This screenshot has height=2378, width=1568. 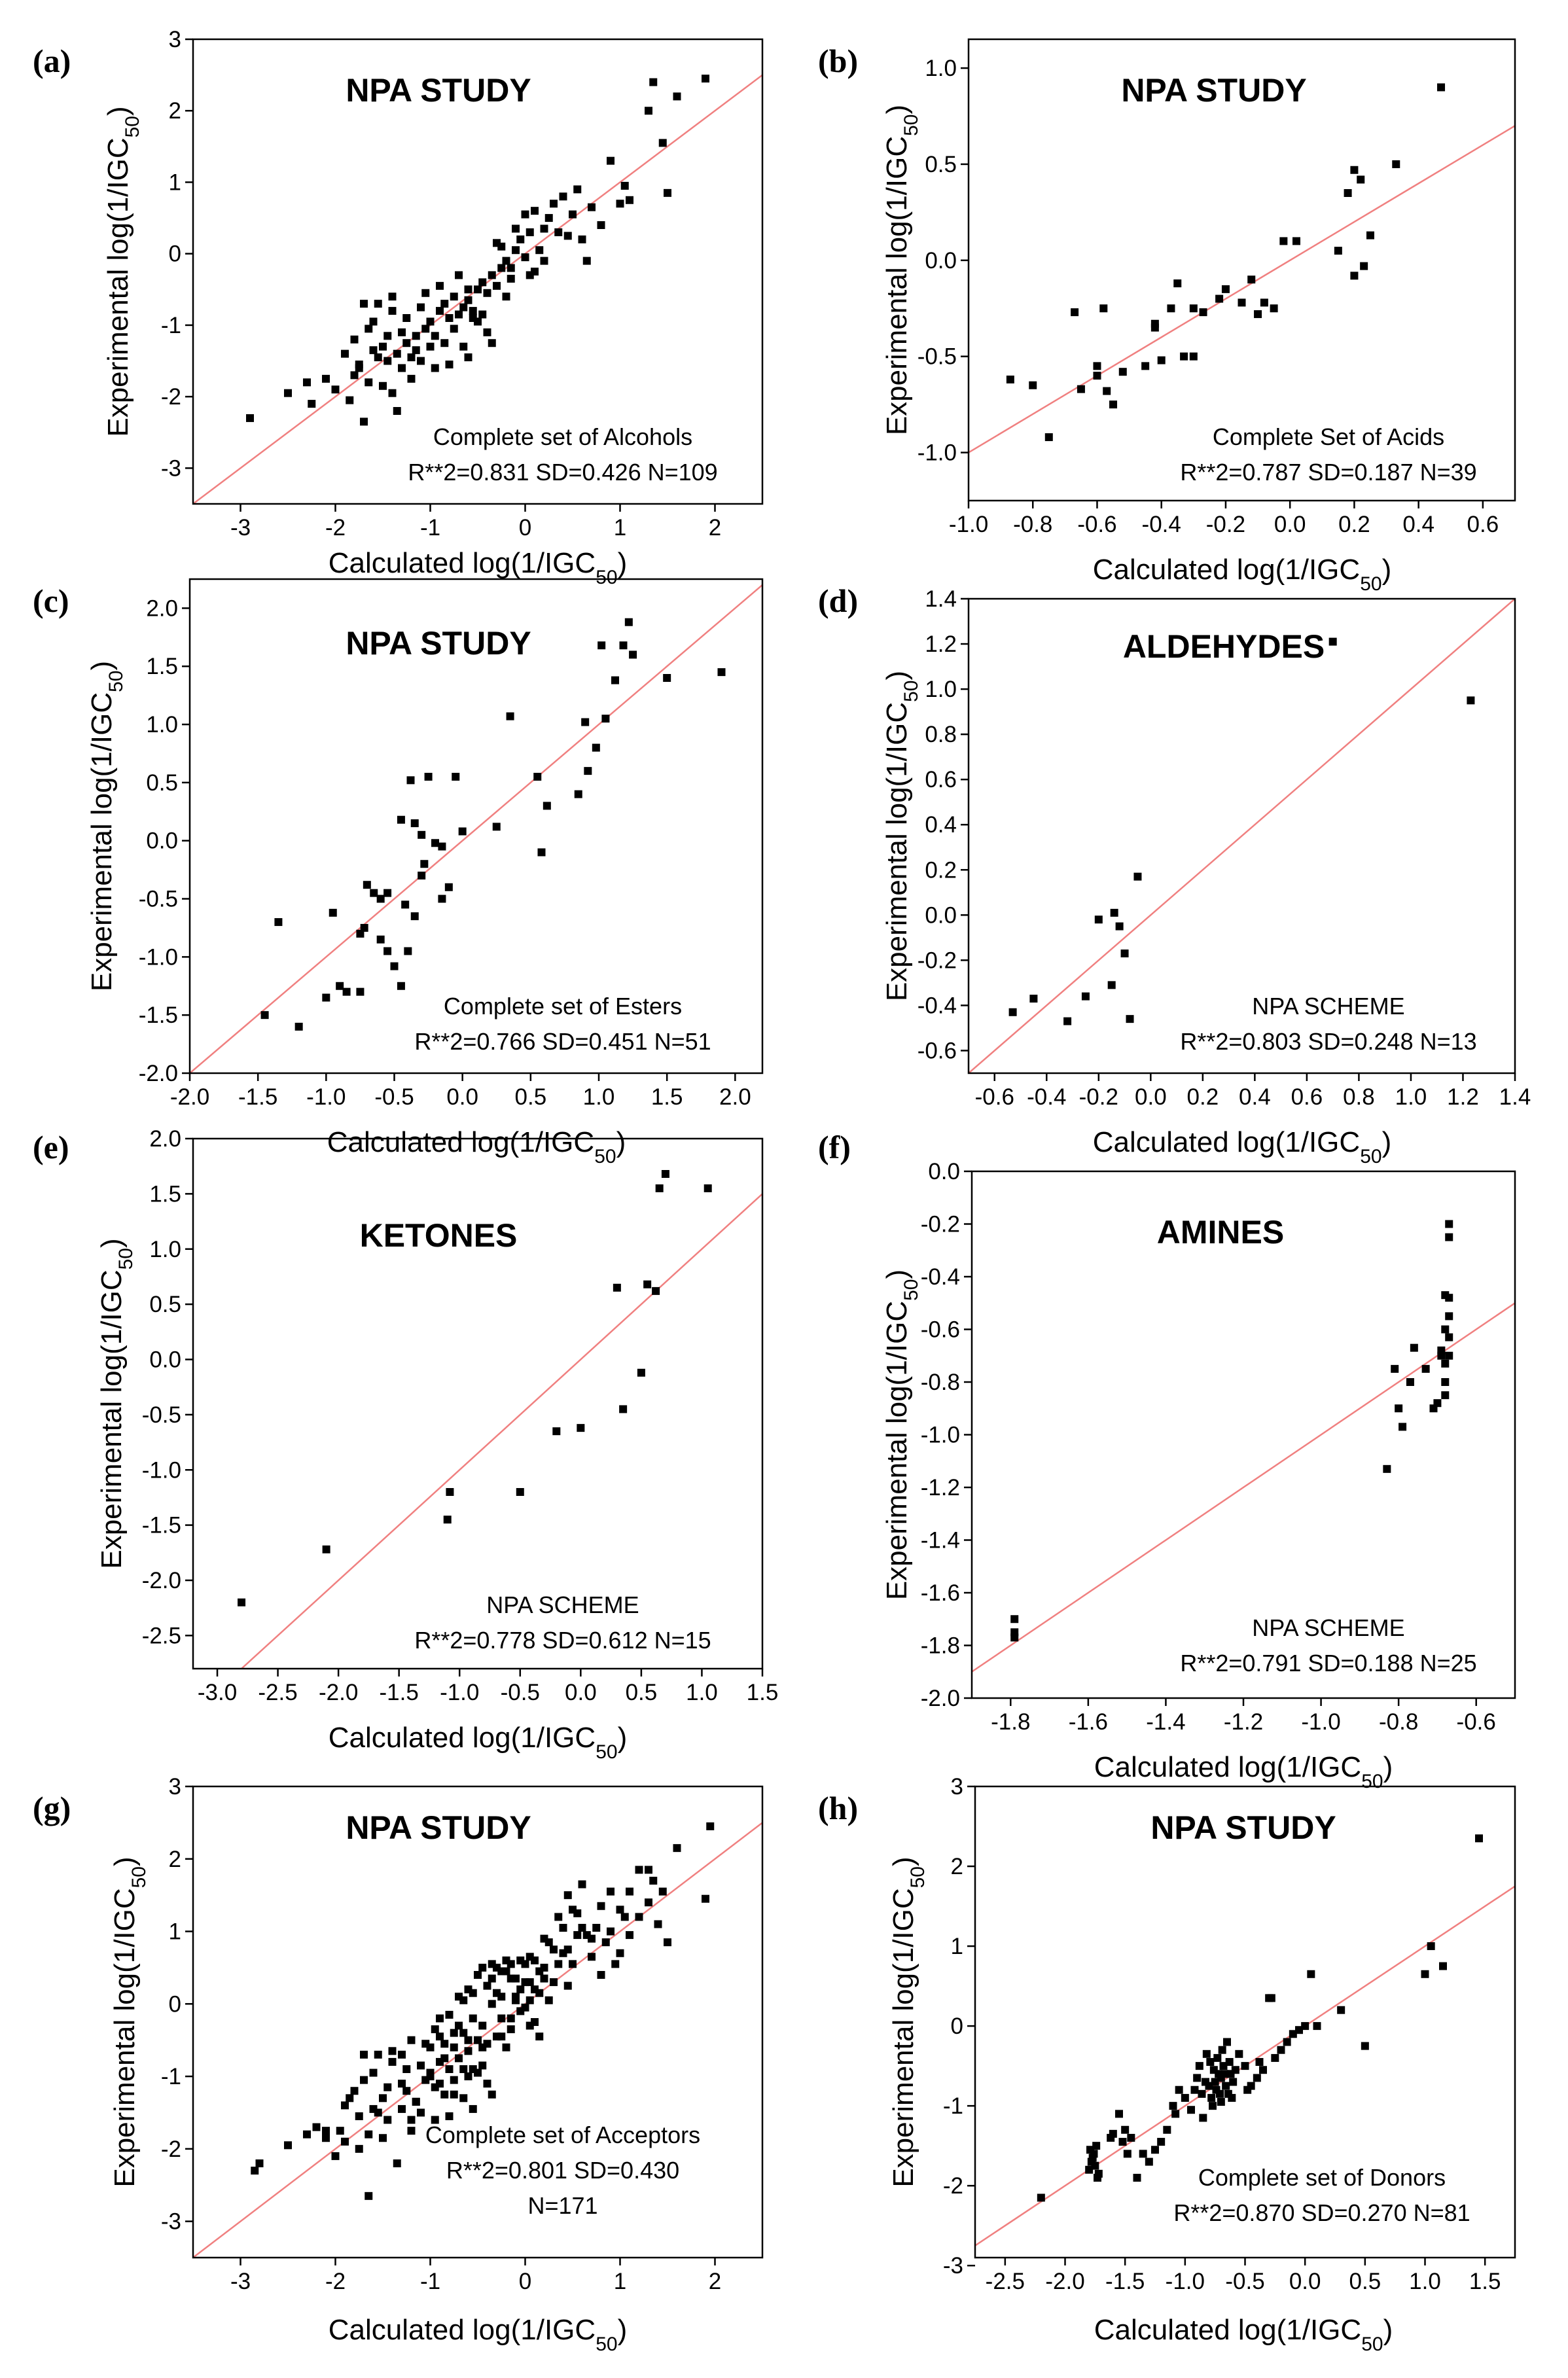 What do you see at coordinates (1243, 1722) in the screenshot?
I see `x-tick-label: -1.2` at bounding box center [1243, 1722].